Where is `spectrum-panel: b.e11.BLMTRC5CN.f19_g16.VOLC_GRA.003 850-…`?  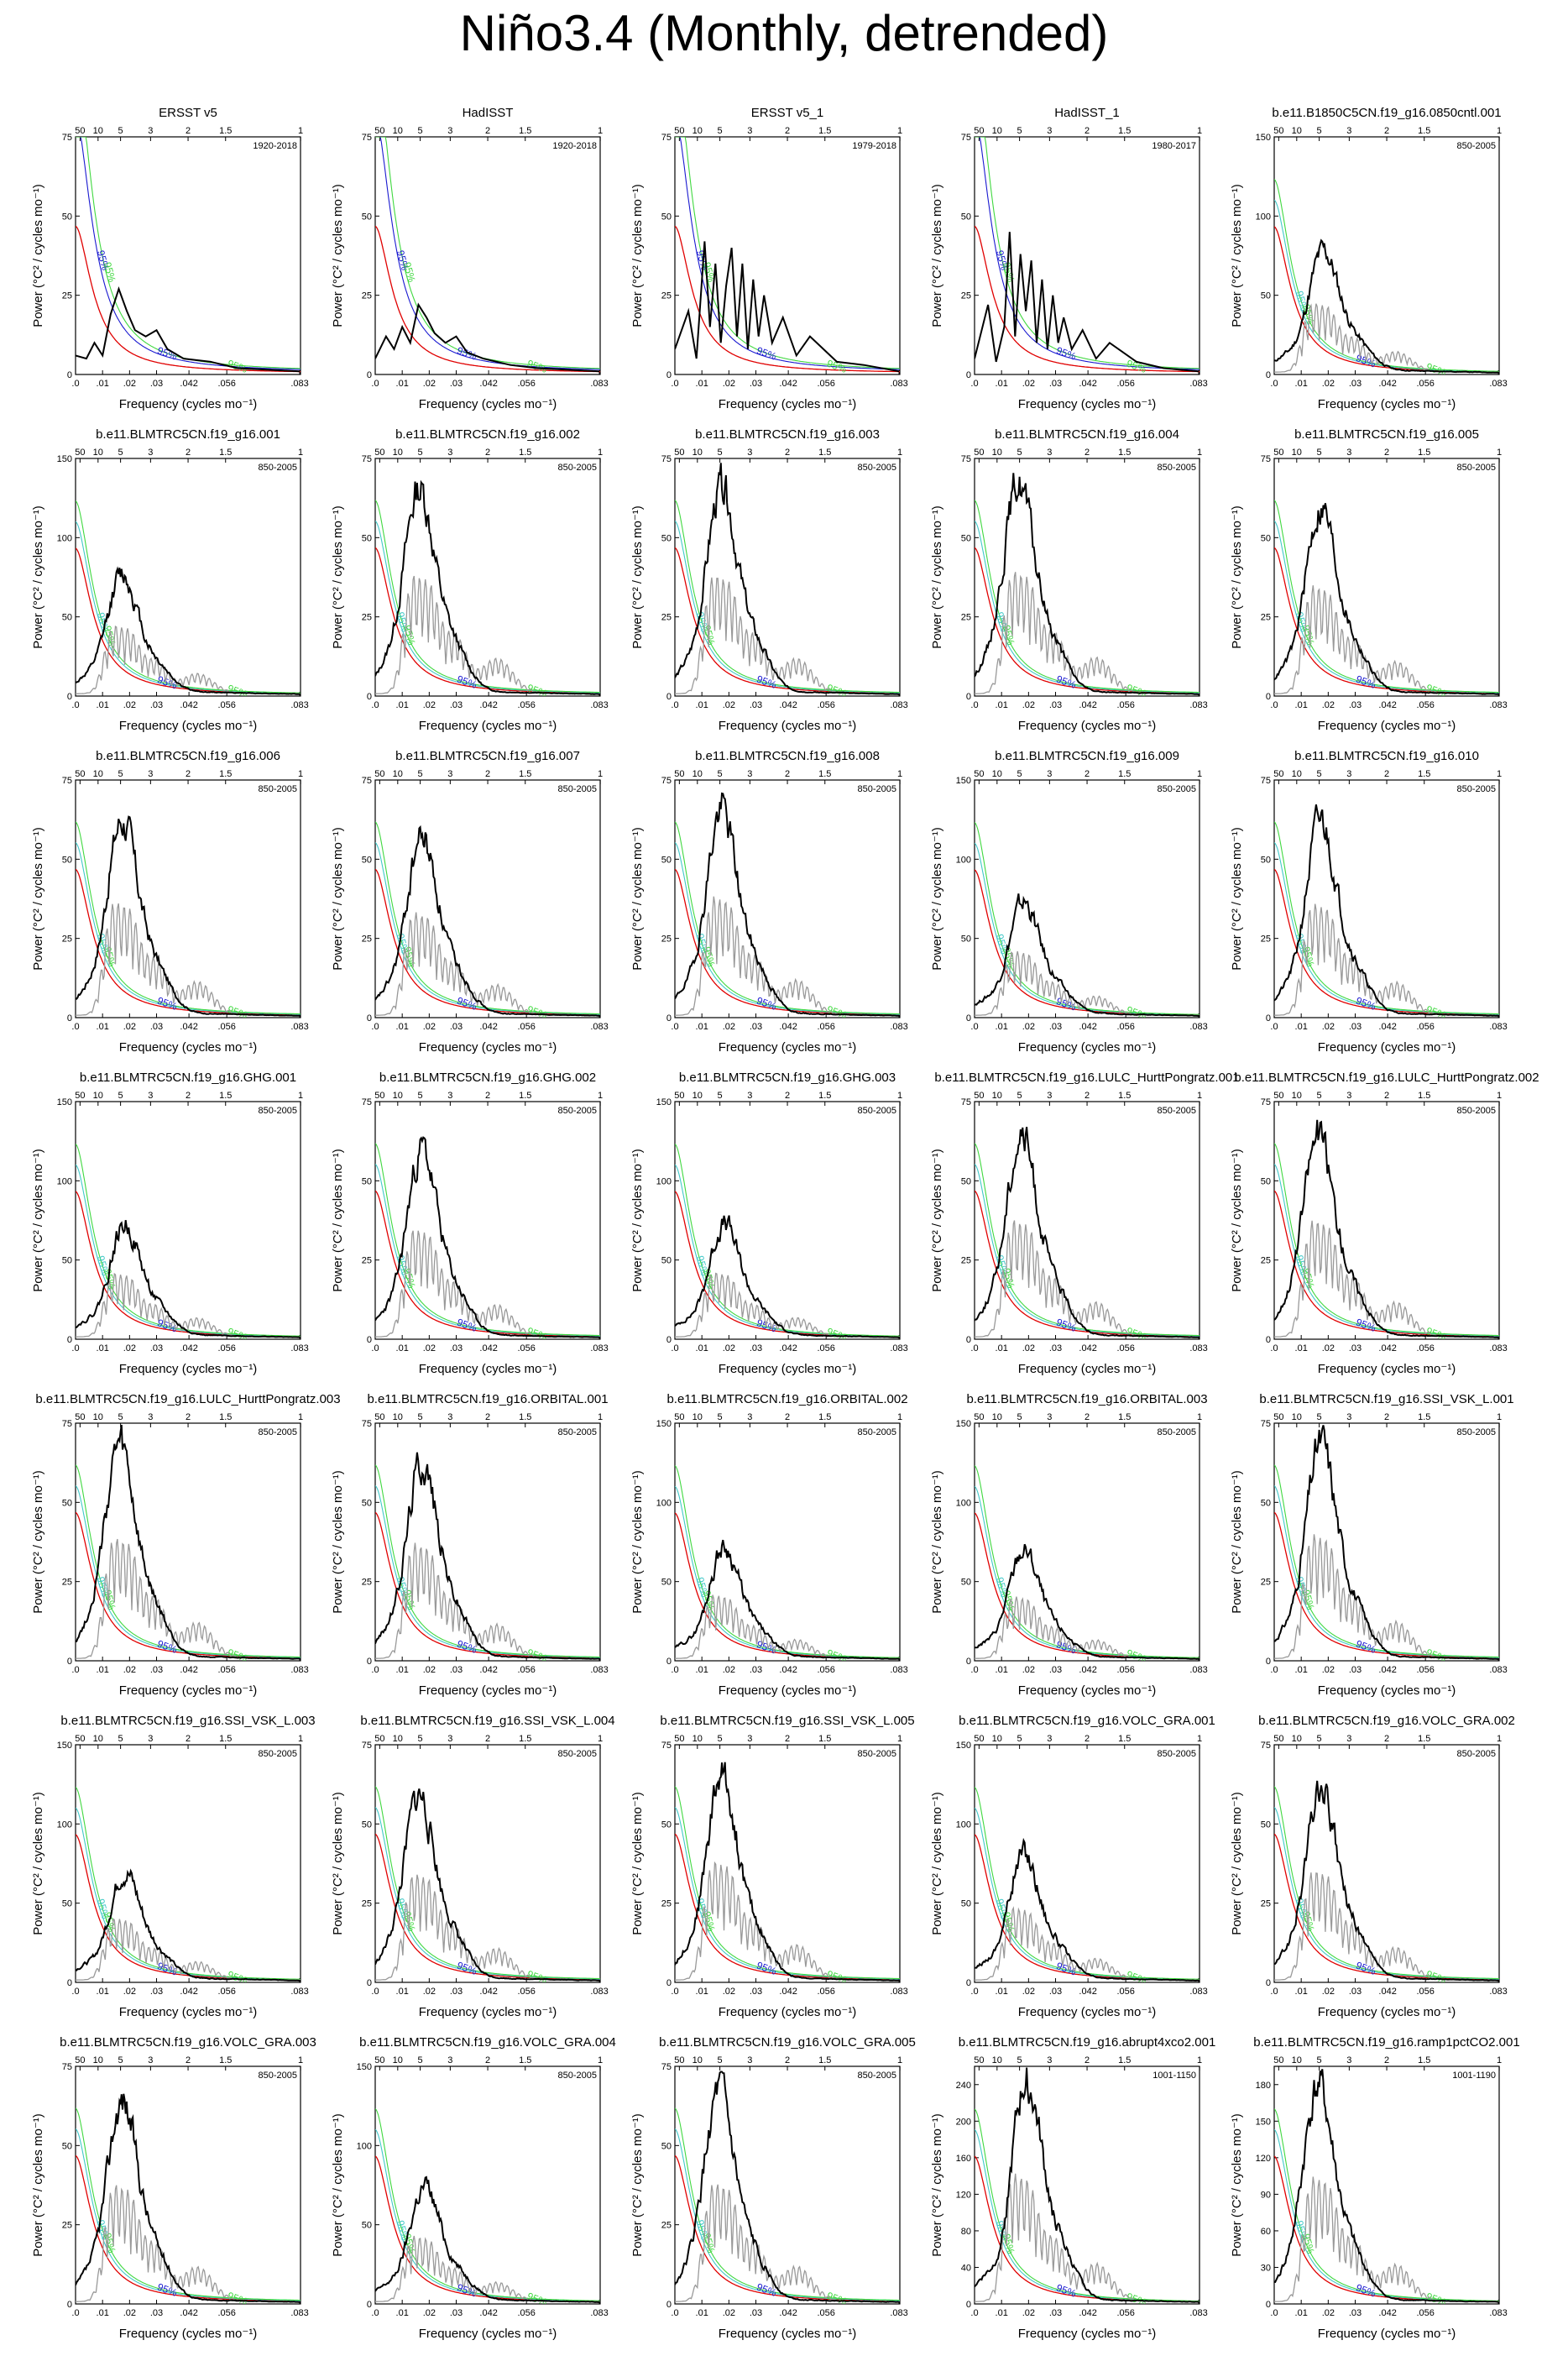
spectrum-panel: b.e11.BLMTRC5CN.f19_g16.VOLC_GRA.003 850-… is located at coordinates (162, 2195).